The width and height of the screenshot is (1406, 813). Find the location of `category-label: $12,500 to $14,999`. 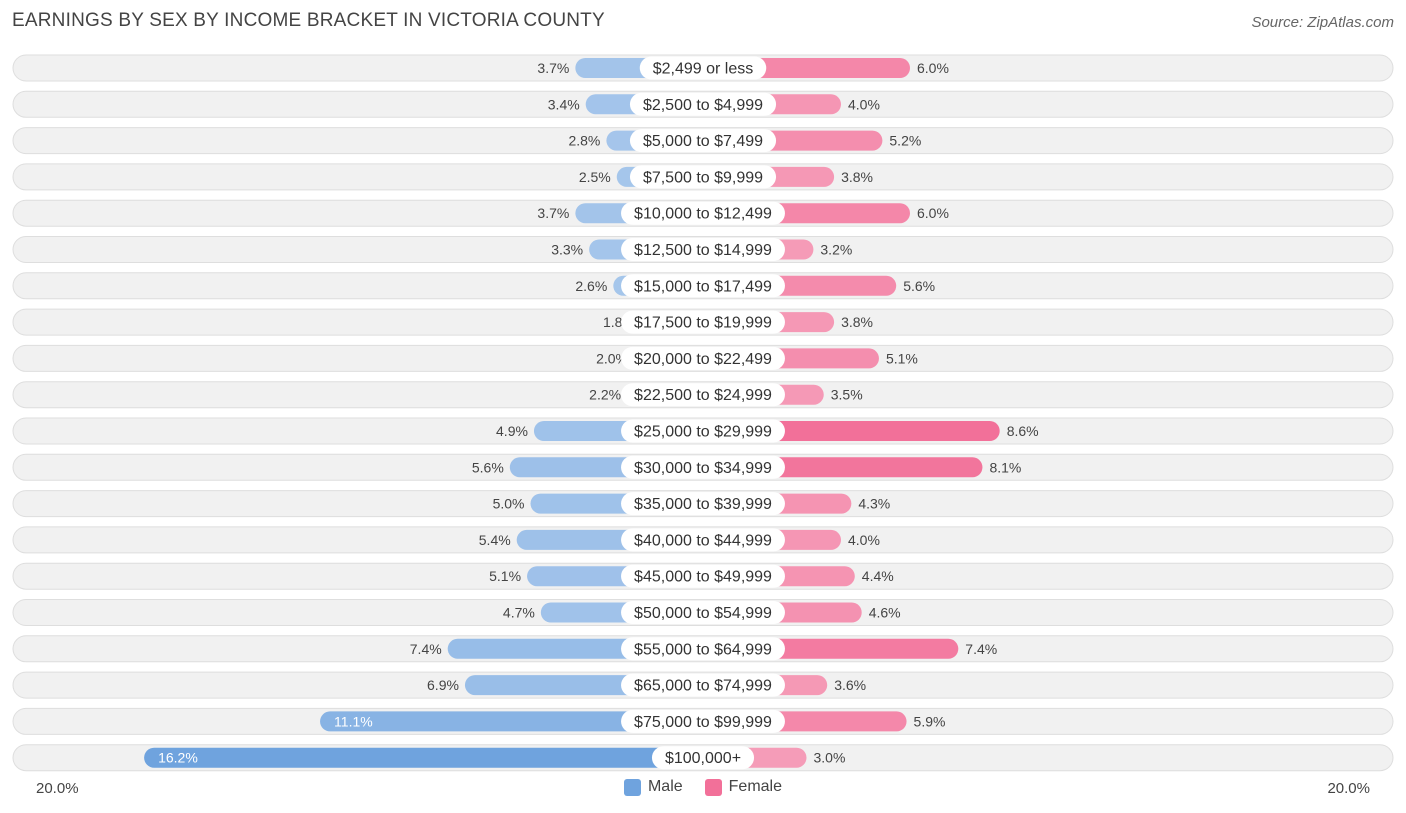

category-label: $12,500 to $14,999 is located at coordinates (703, 250).